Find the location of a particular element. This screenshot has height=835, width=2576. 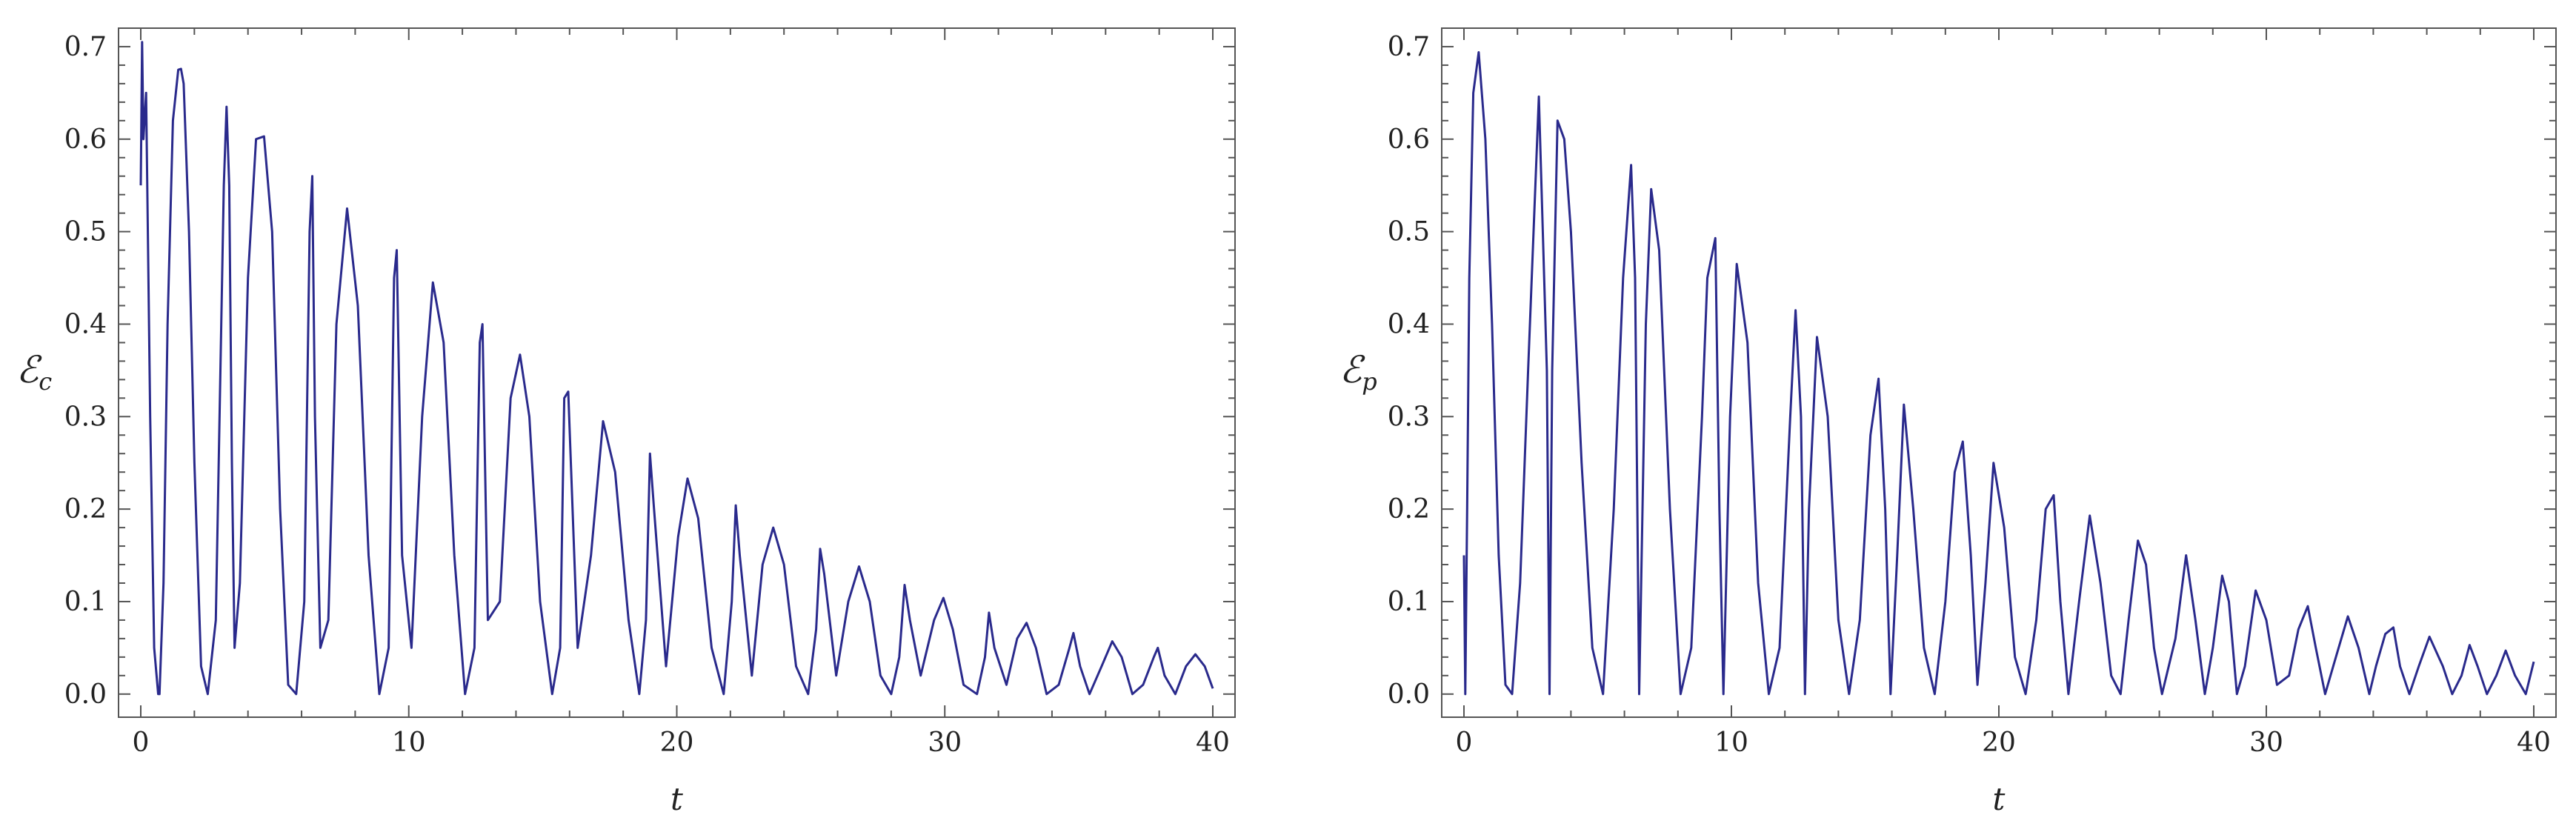

y-axis-label: ℰc is located at coordinates (34, 372).